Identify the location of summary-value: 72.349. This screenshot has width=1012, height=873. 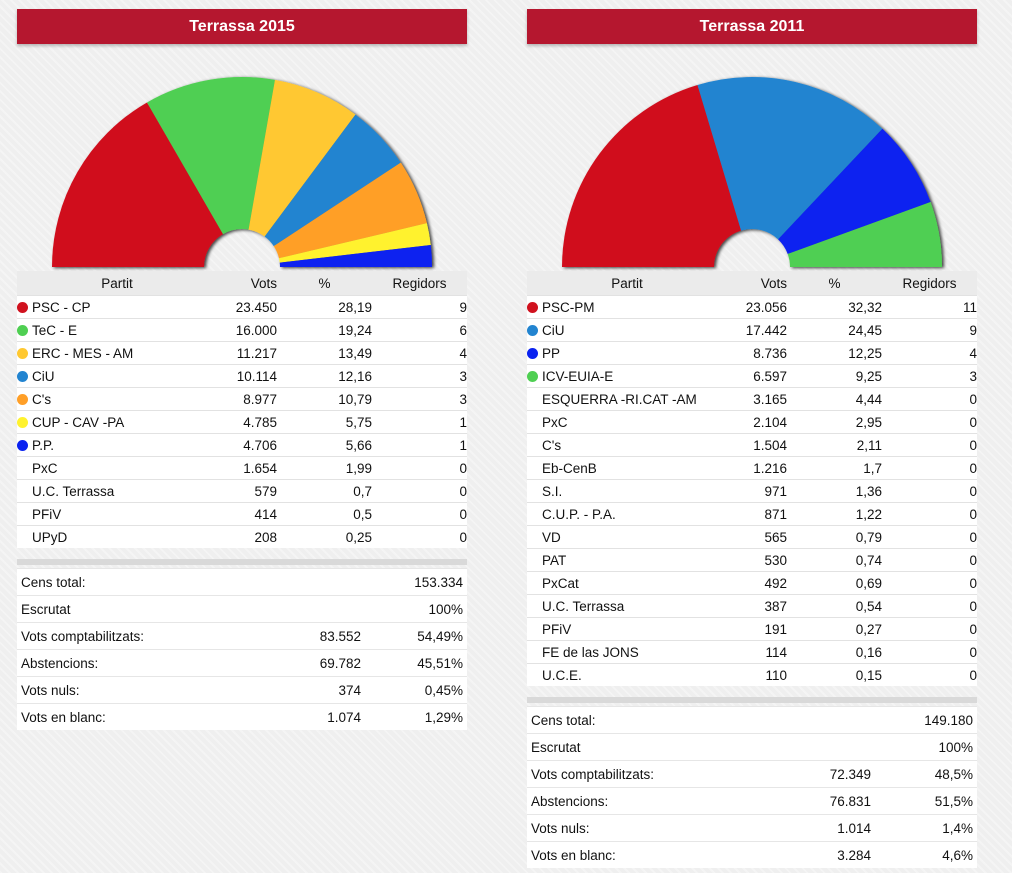
(821, 774).